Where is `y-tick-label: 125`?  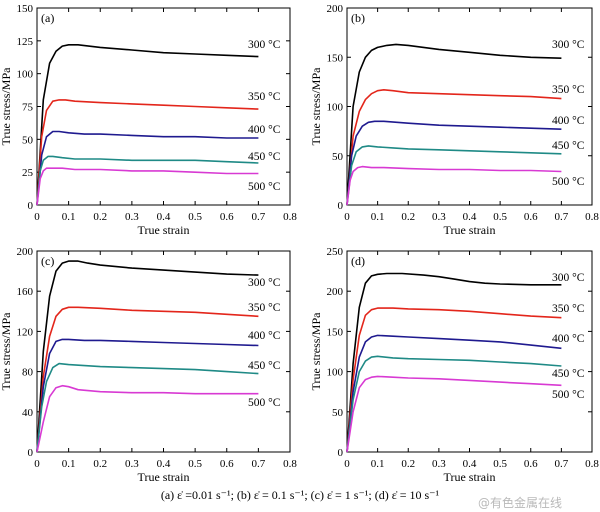 y-tick-label: 125 is located at coordinates (25, 42).